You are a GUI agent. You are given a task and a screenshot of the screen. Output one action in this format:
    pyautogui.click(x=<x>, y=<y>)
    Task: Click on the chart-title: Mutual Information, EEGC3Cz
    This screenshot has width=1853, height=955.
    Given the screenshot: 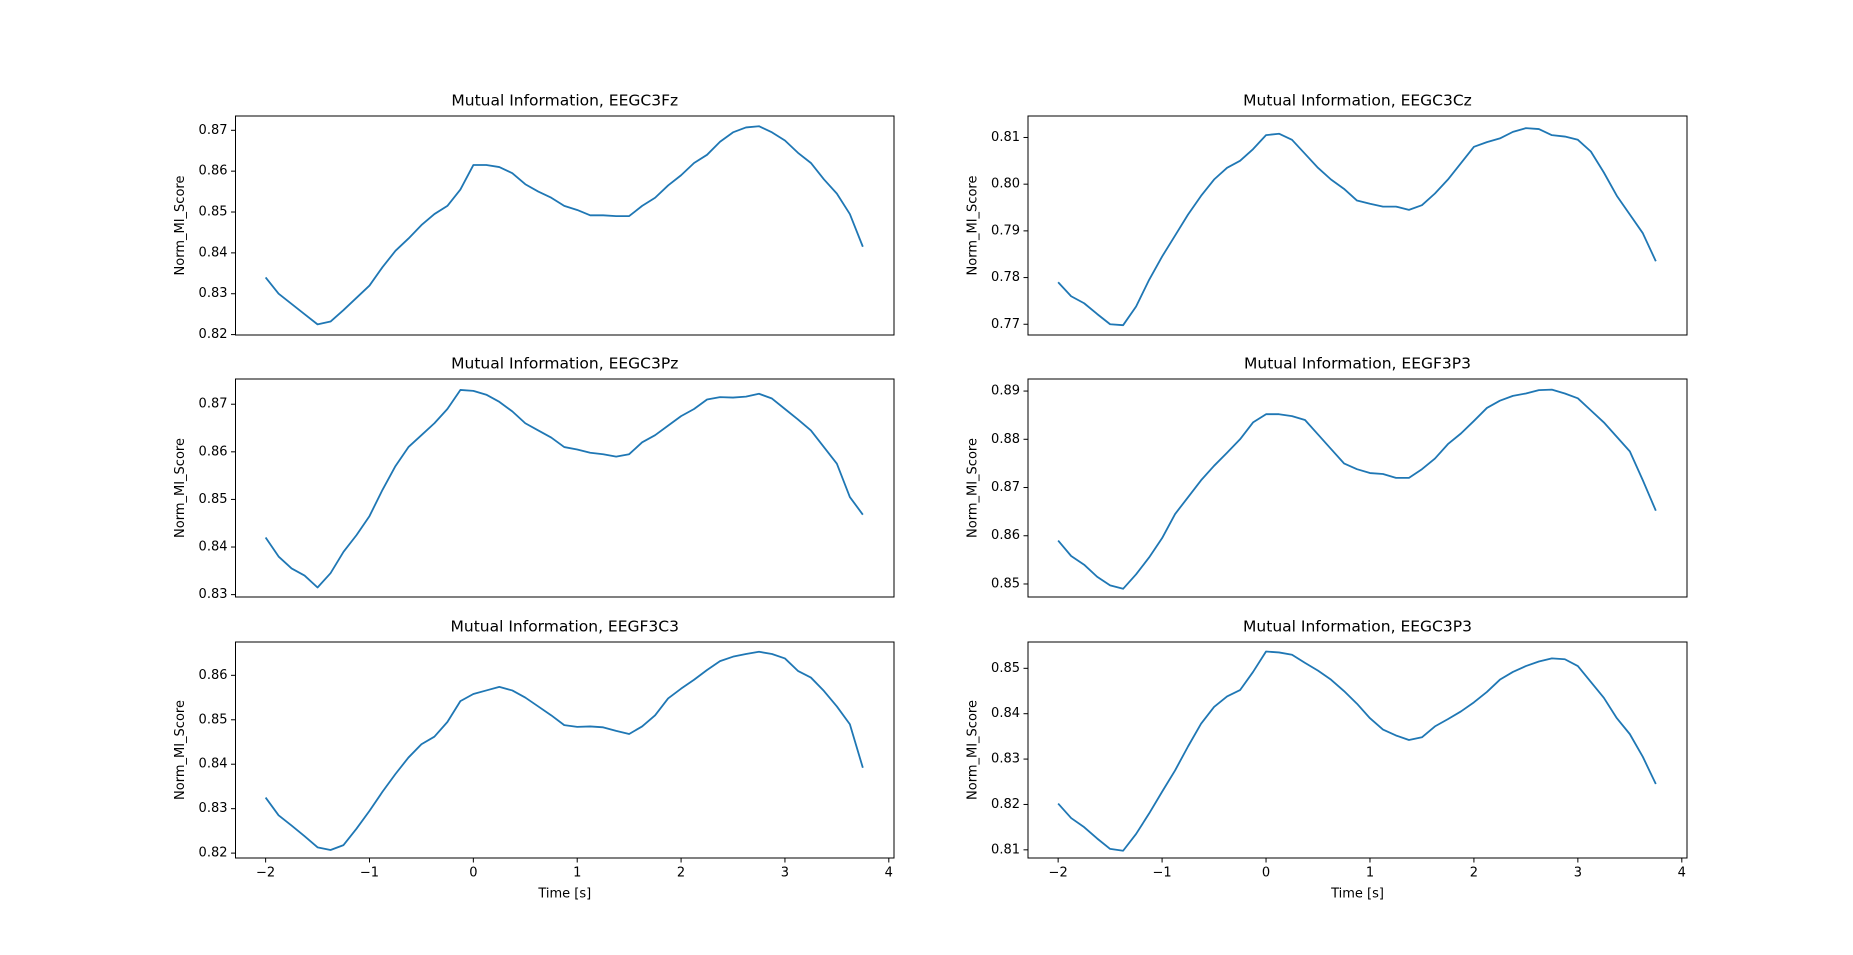 What is the action you would take?
    pyautogui.click(x=1357, y=101)
    